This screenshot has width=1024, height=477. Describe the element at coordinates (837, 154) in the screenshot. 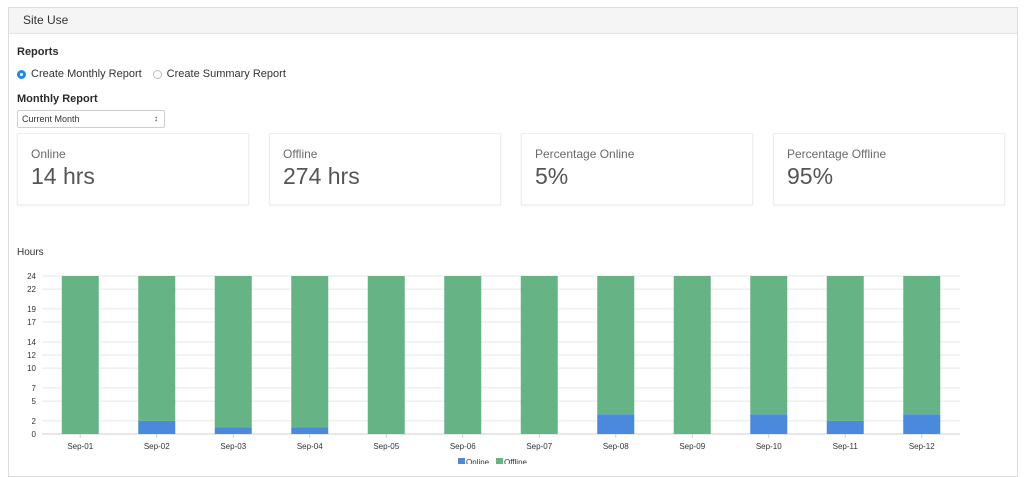

I see `stat-label: Percentage Offline` at that location.